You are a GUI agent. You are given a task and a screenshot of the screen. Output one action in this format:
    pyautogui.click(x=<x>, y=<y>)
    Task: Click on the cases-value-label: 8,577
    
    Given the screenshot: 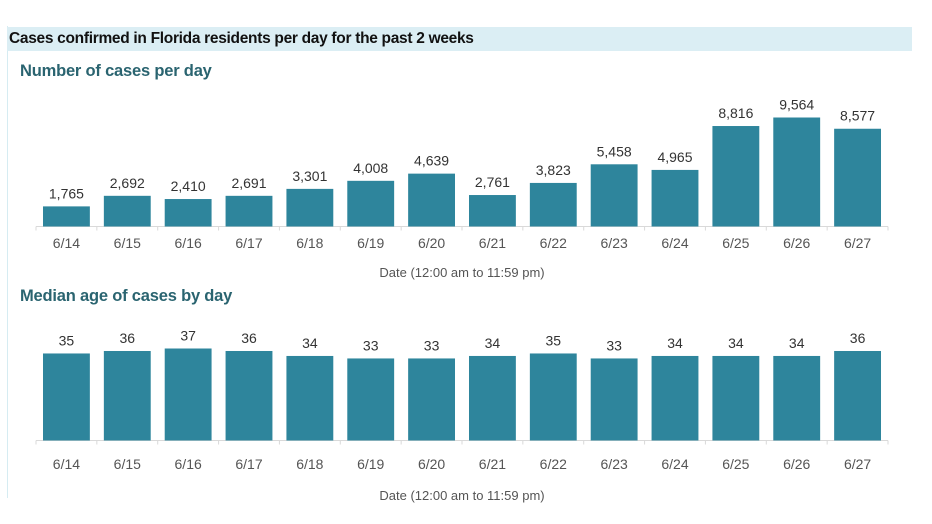 What is the action you would take?
    pyautogui.click(x=857, y=116)
    